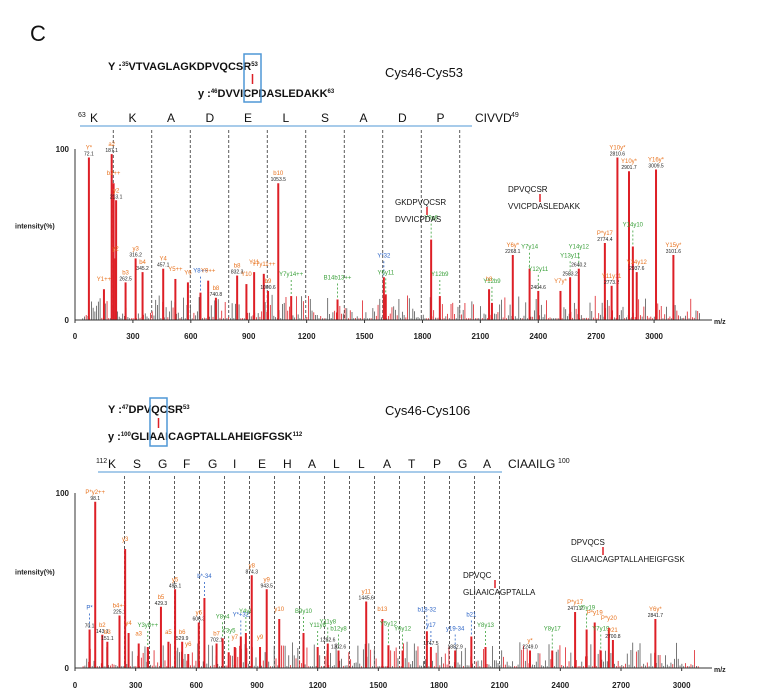 This screenshot has height=696, width=768. I want to click on peak-label: P*y2++, so click(95, 493).